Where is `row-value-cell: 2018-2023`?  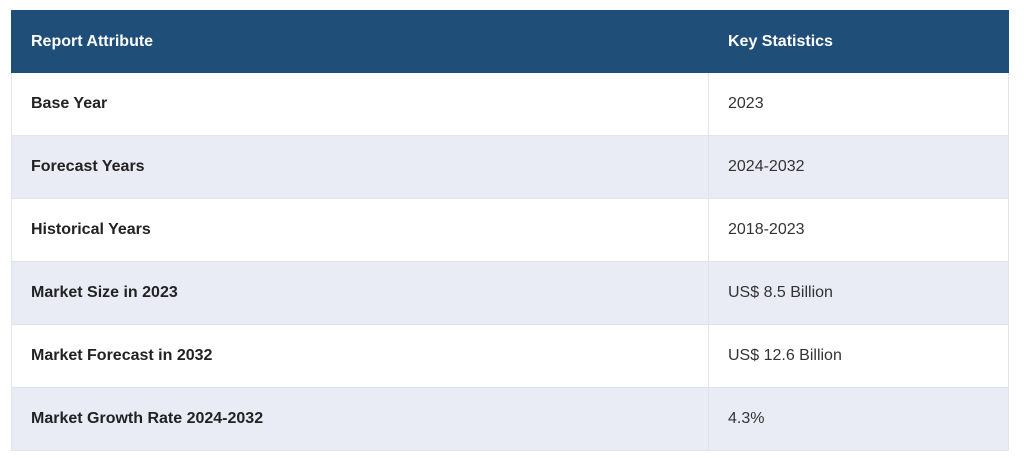
row-value-cell: 2018-2023 is located at coordinates (858, 230).